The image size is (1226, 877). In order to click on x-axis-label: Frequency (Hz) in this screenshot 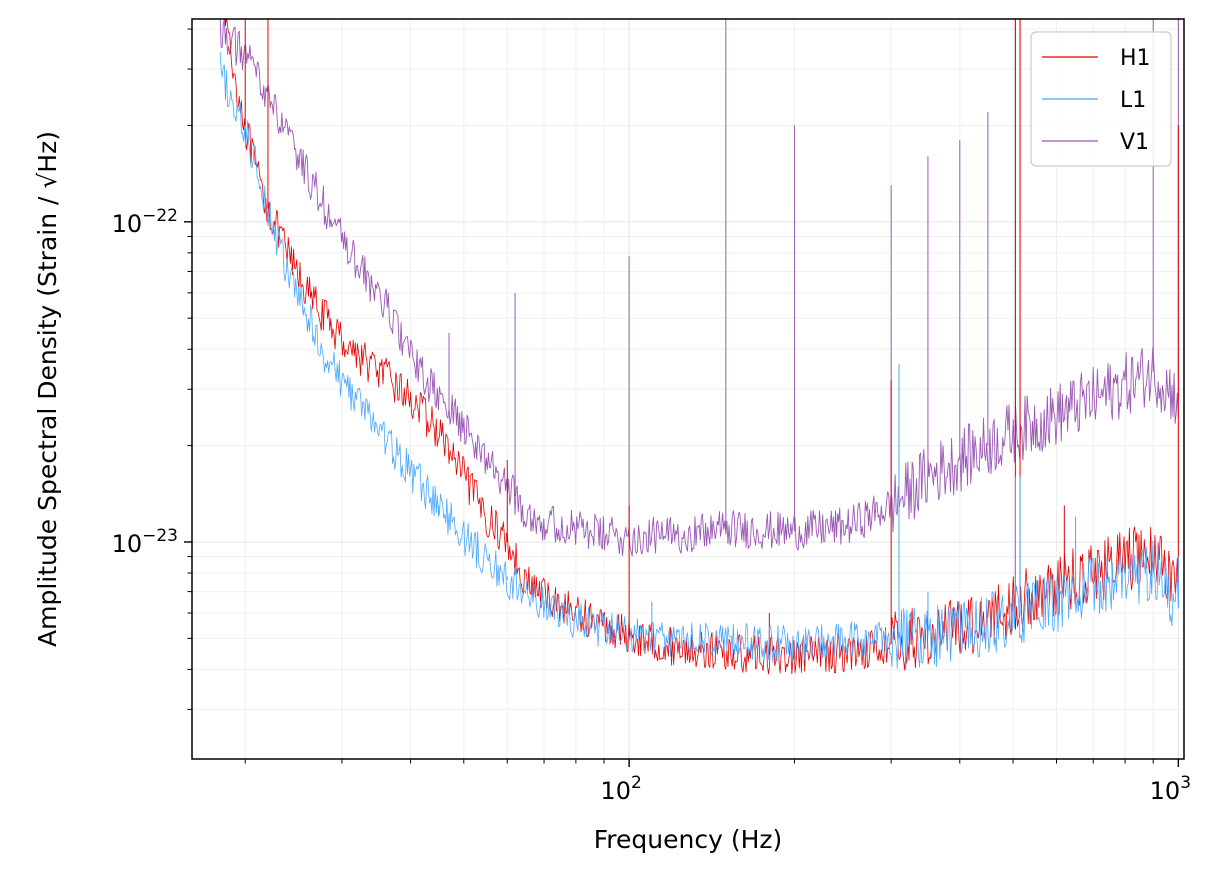, I will do `click(688, 839)`.